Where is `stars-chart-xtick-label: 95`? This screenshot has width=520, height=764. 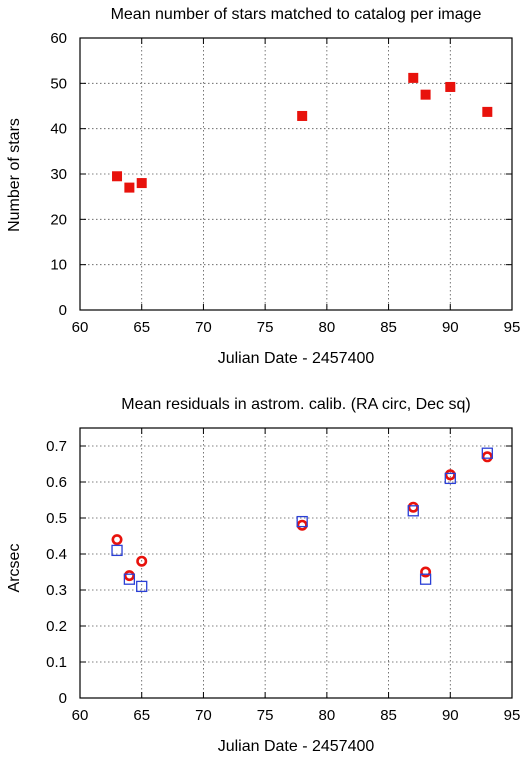 stars-chart-xtick-label: 95 is located at coordinates (512, 327).